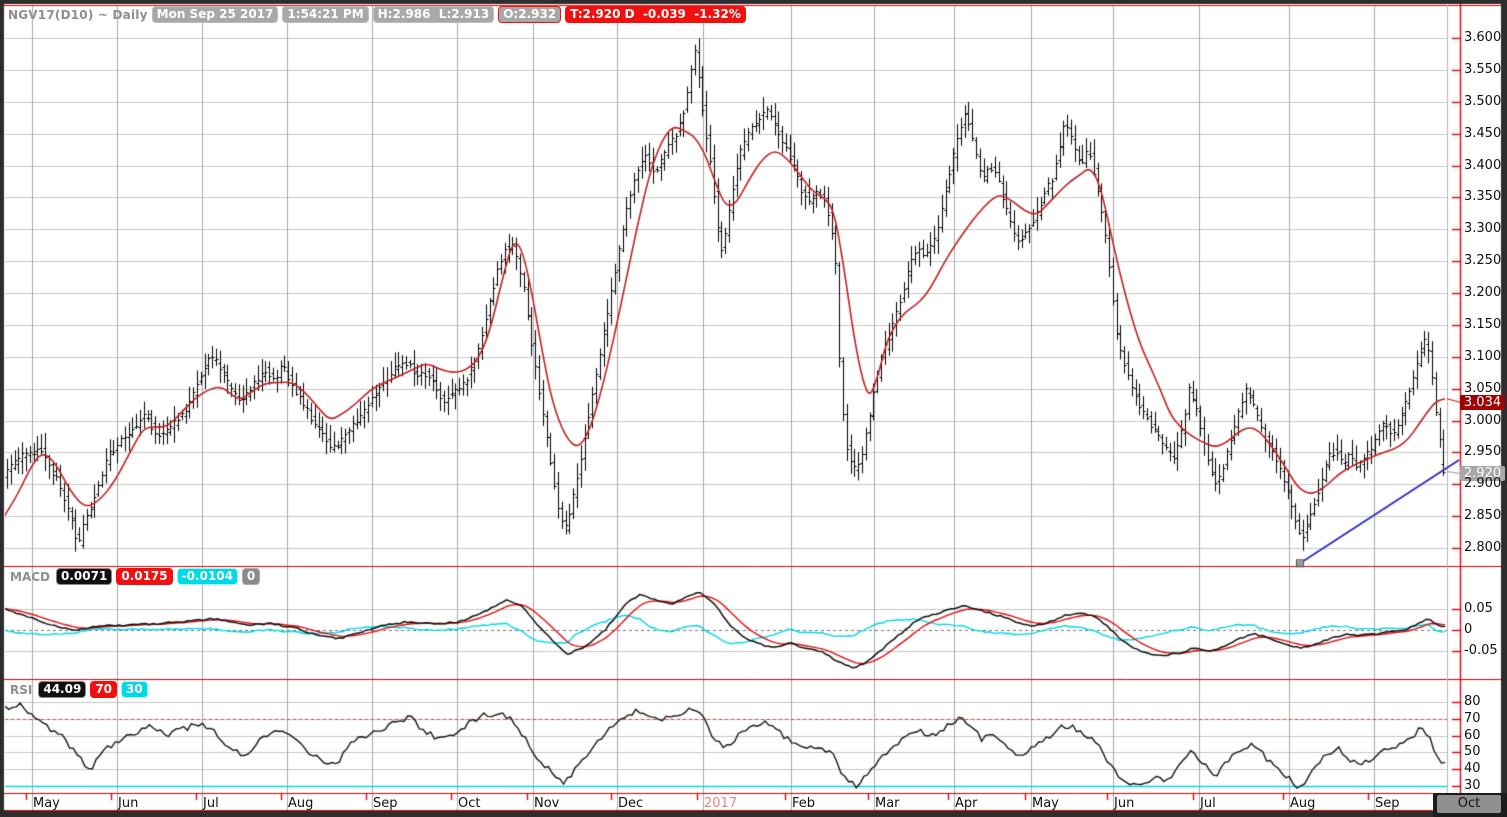 The height and width of the screenshot is (817, 1507). I want to click on month-axis-label: Mar, so click(887, 803).